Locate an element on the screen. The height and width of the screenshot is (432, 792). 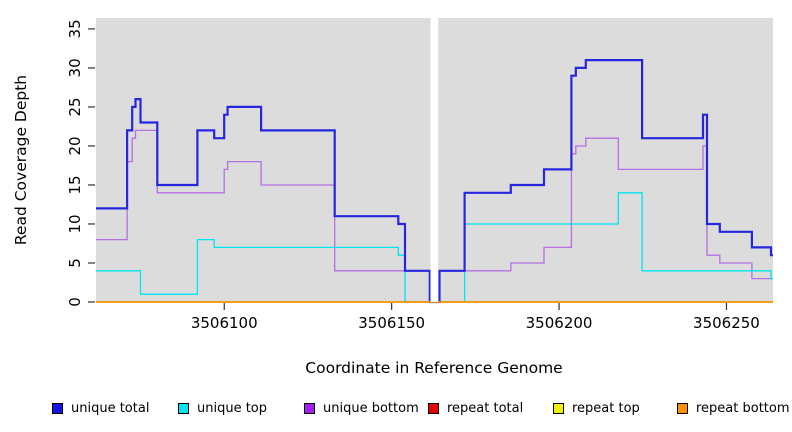
y-tick-label: 25 is located at coordinates (75, 106).